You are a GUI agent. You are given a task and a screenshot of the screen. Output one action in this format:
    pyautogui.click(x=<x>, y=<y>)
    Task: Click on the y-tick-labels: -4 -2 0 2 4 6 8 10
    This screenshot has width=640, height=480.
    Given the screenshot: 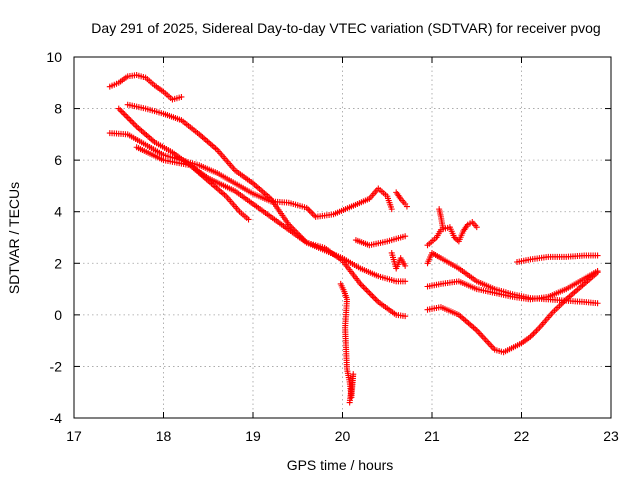 What is the action you would take?
    pyautogui.click(x=54, y=237)
    